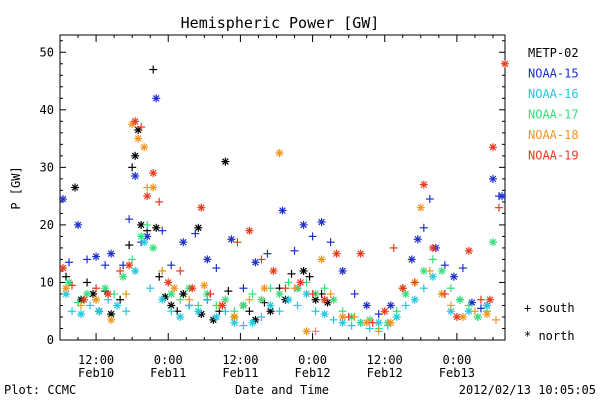  I want to click on x-axis-label: Date and Time, so click(282, 390).